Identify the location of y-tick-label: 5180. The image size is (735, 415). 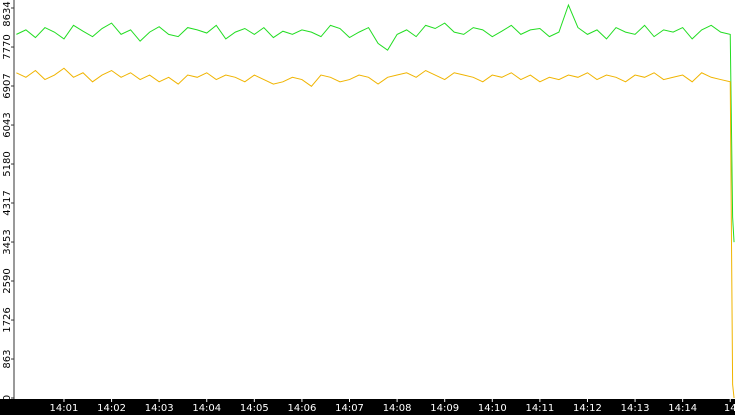
(7, 163).